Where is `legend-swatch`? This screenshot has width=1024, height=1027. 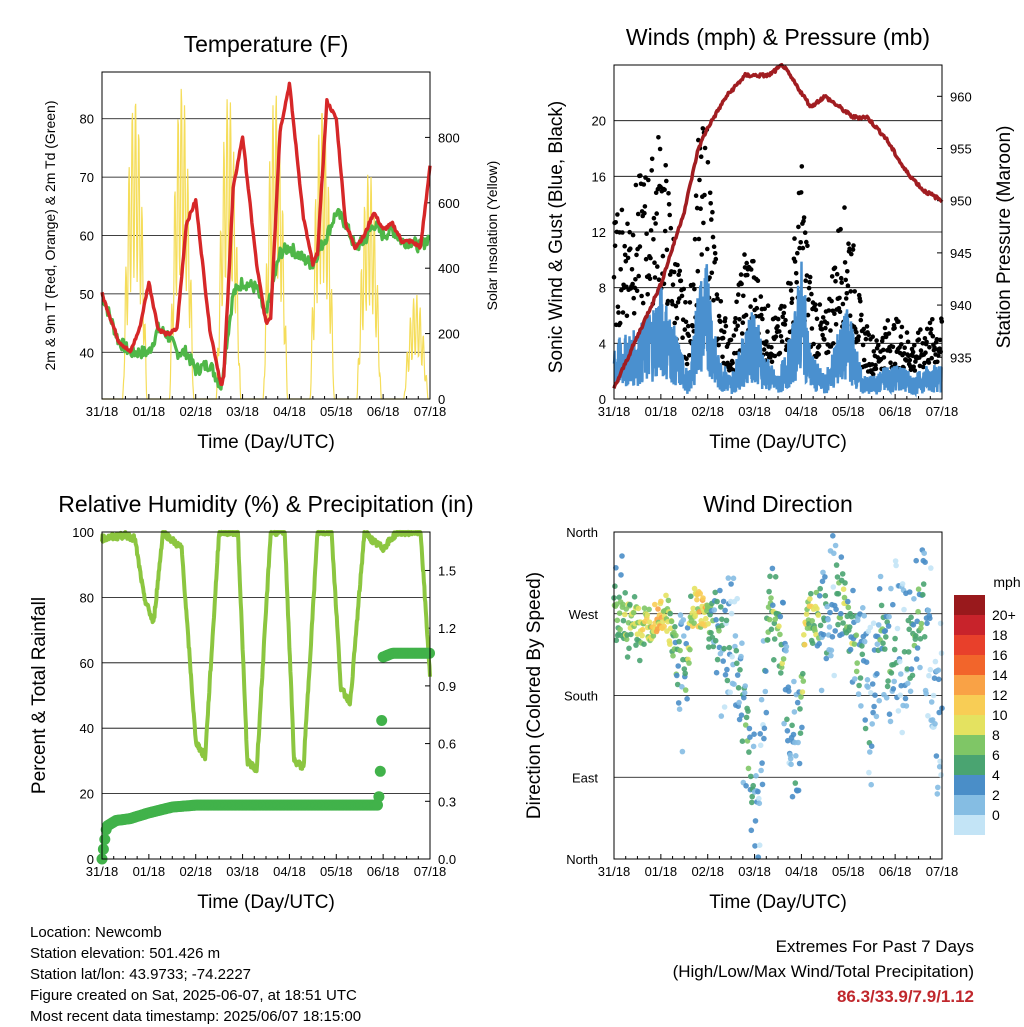
legend-swatch is located at coordinates (969, 725).